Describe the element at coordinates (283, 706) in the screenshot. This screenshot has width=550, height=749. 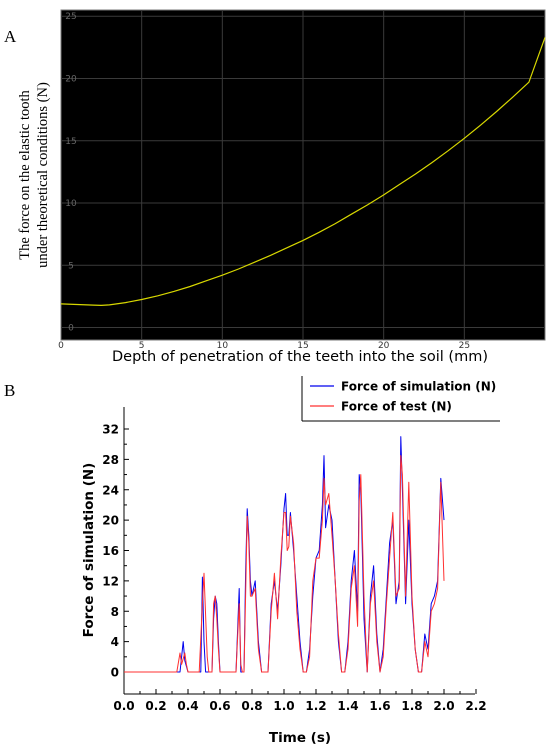
I see `panel-b-x-tick-label: 1.0` at that location.